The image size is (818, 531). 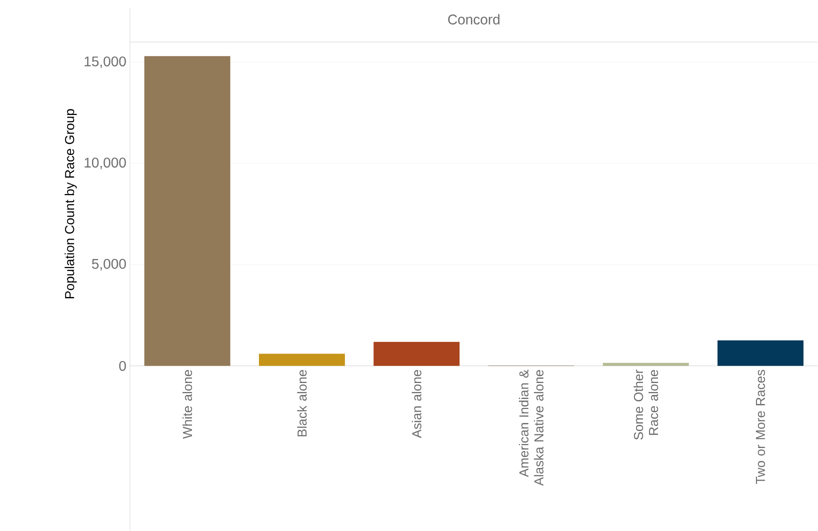 I want to click on y-tick-label: 15,000, so click(x=105, y=62).